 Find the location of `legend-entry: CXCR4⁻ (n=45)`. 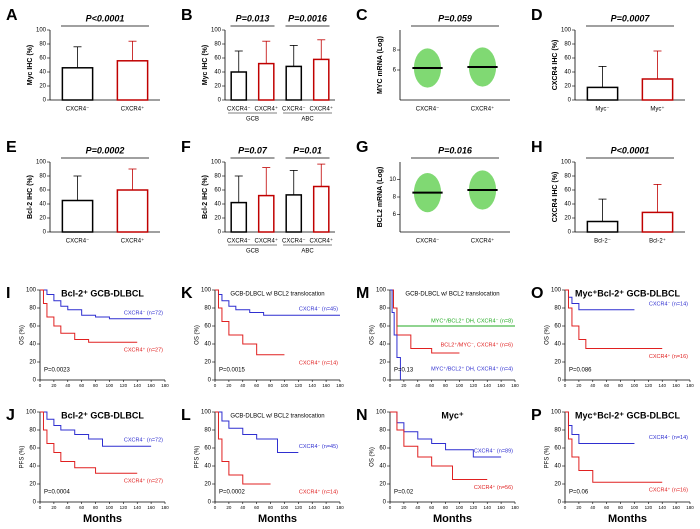

legend-entry: CXCR4⁻ (n=45) is located at coordinates (318, 447).